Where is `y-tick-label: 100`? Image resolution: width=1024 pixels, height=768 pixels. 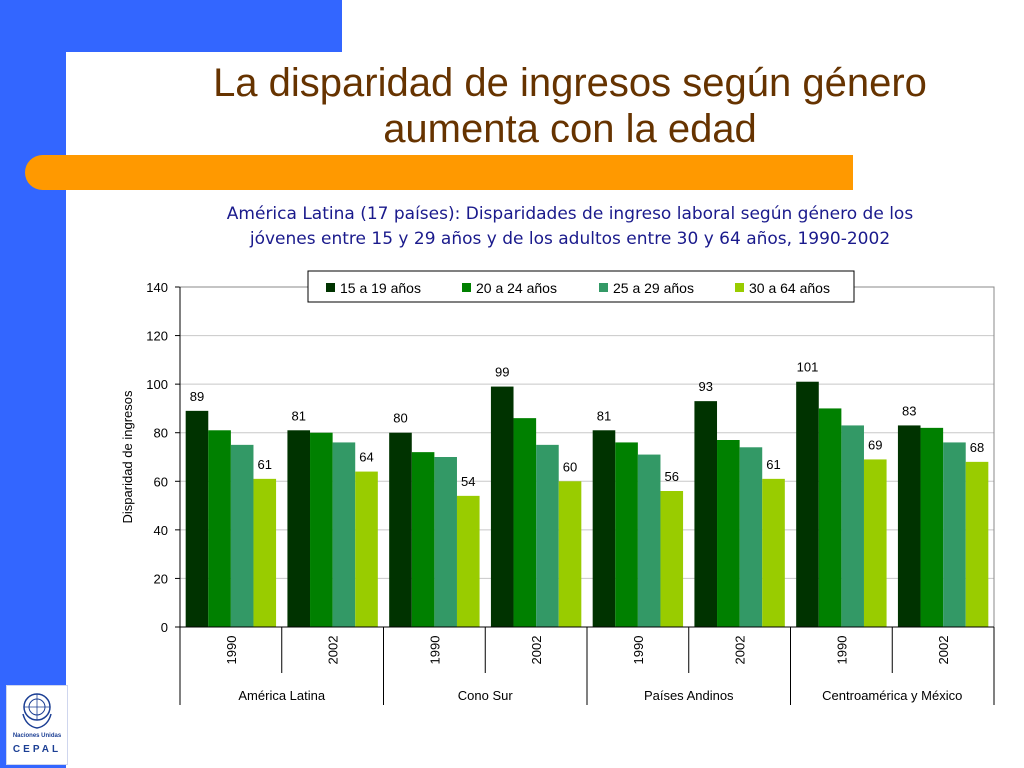 y-tick-label: 100 is located at coordinates (157, 384).